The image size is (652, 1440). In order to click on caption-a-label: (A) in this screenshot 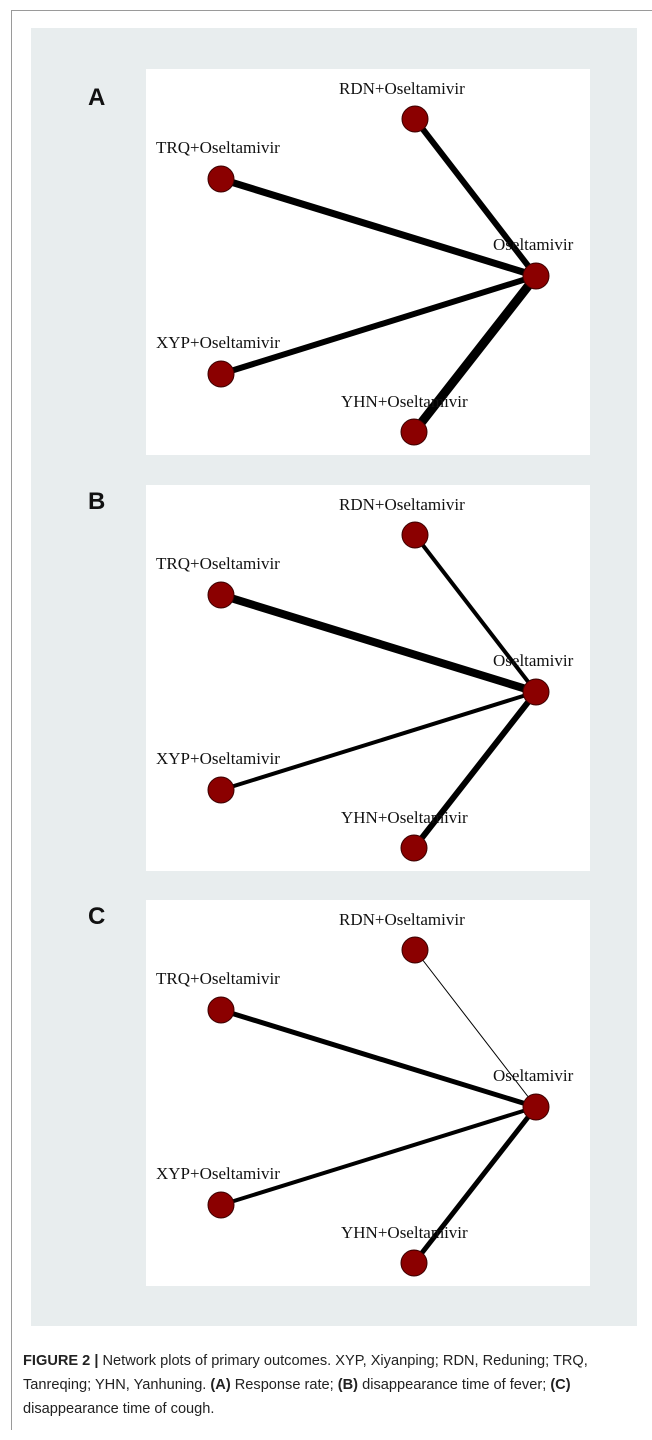, I will do `click(220, 1385)`.